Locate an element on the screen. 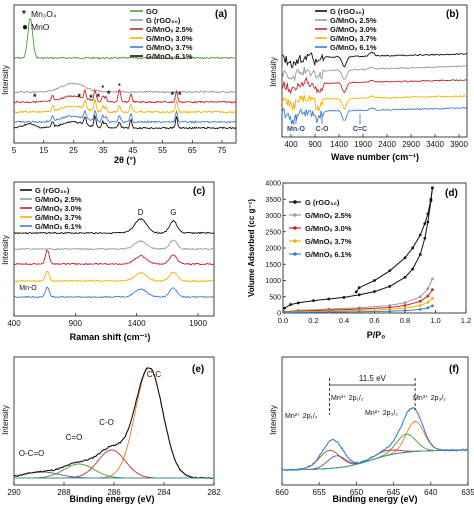 The image size is (474, 506). x-tick-label: 5 is located at coordinates (14, 150).